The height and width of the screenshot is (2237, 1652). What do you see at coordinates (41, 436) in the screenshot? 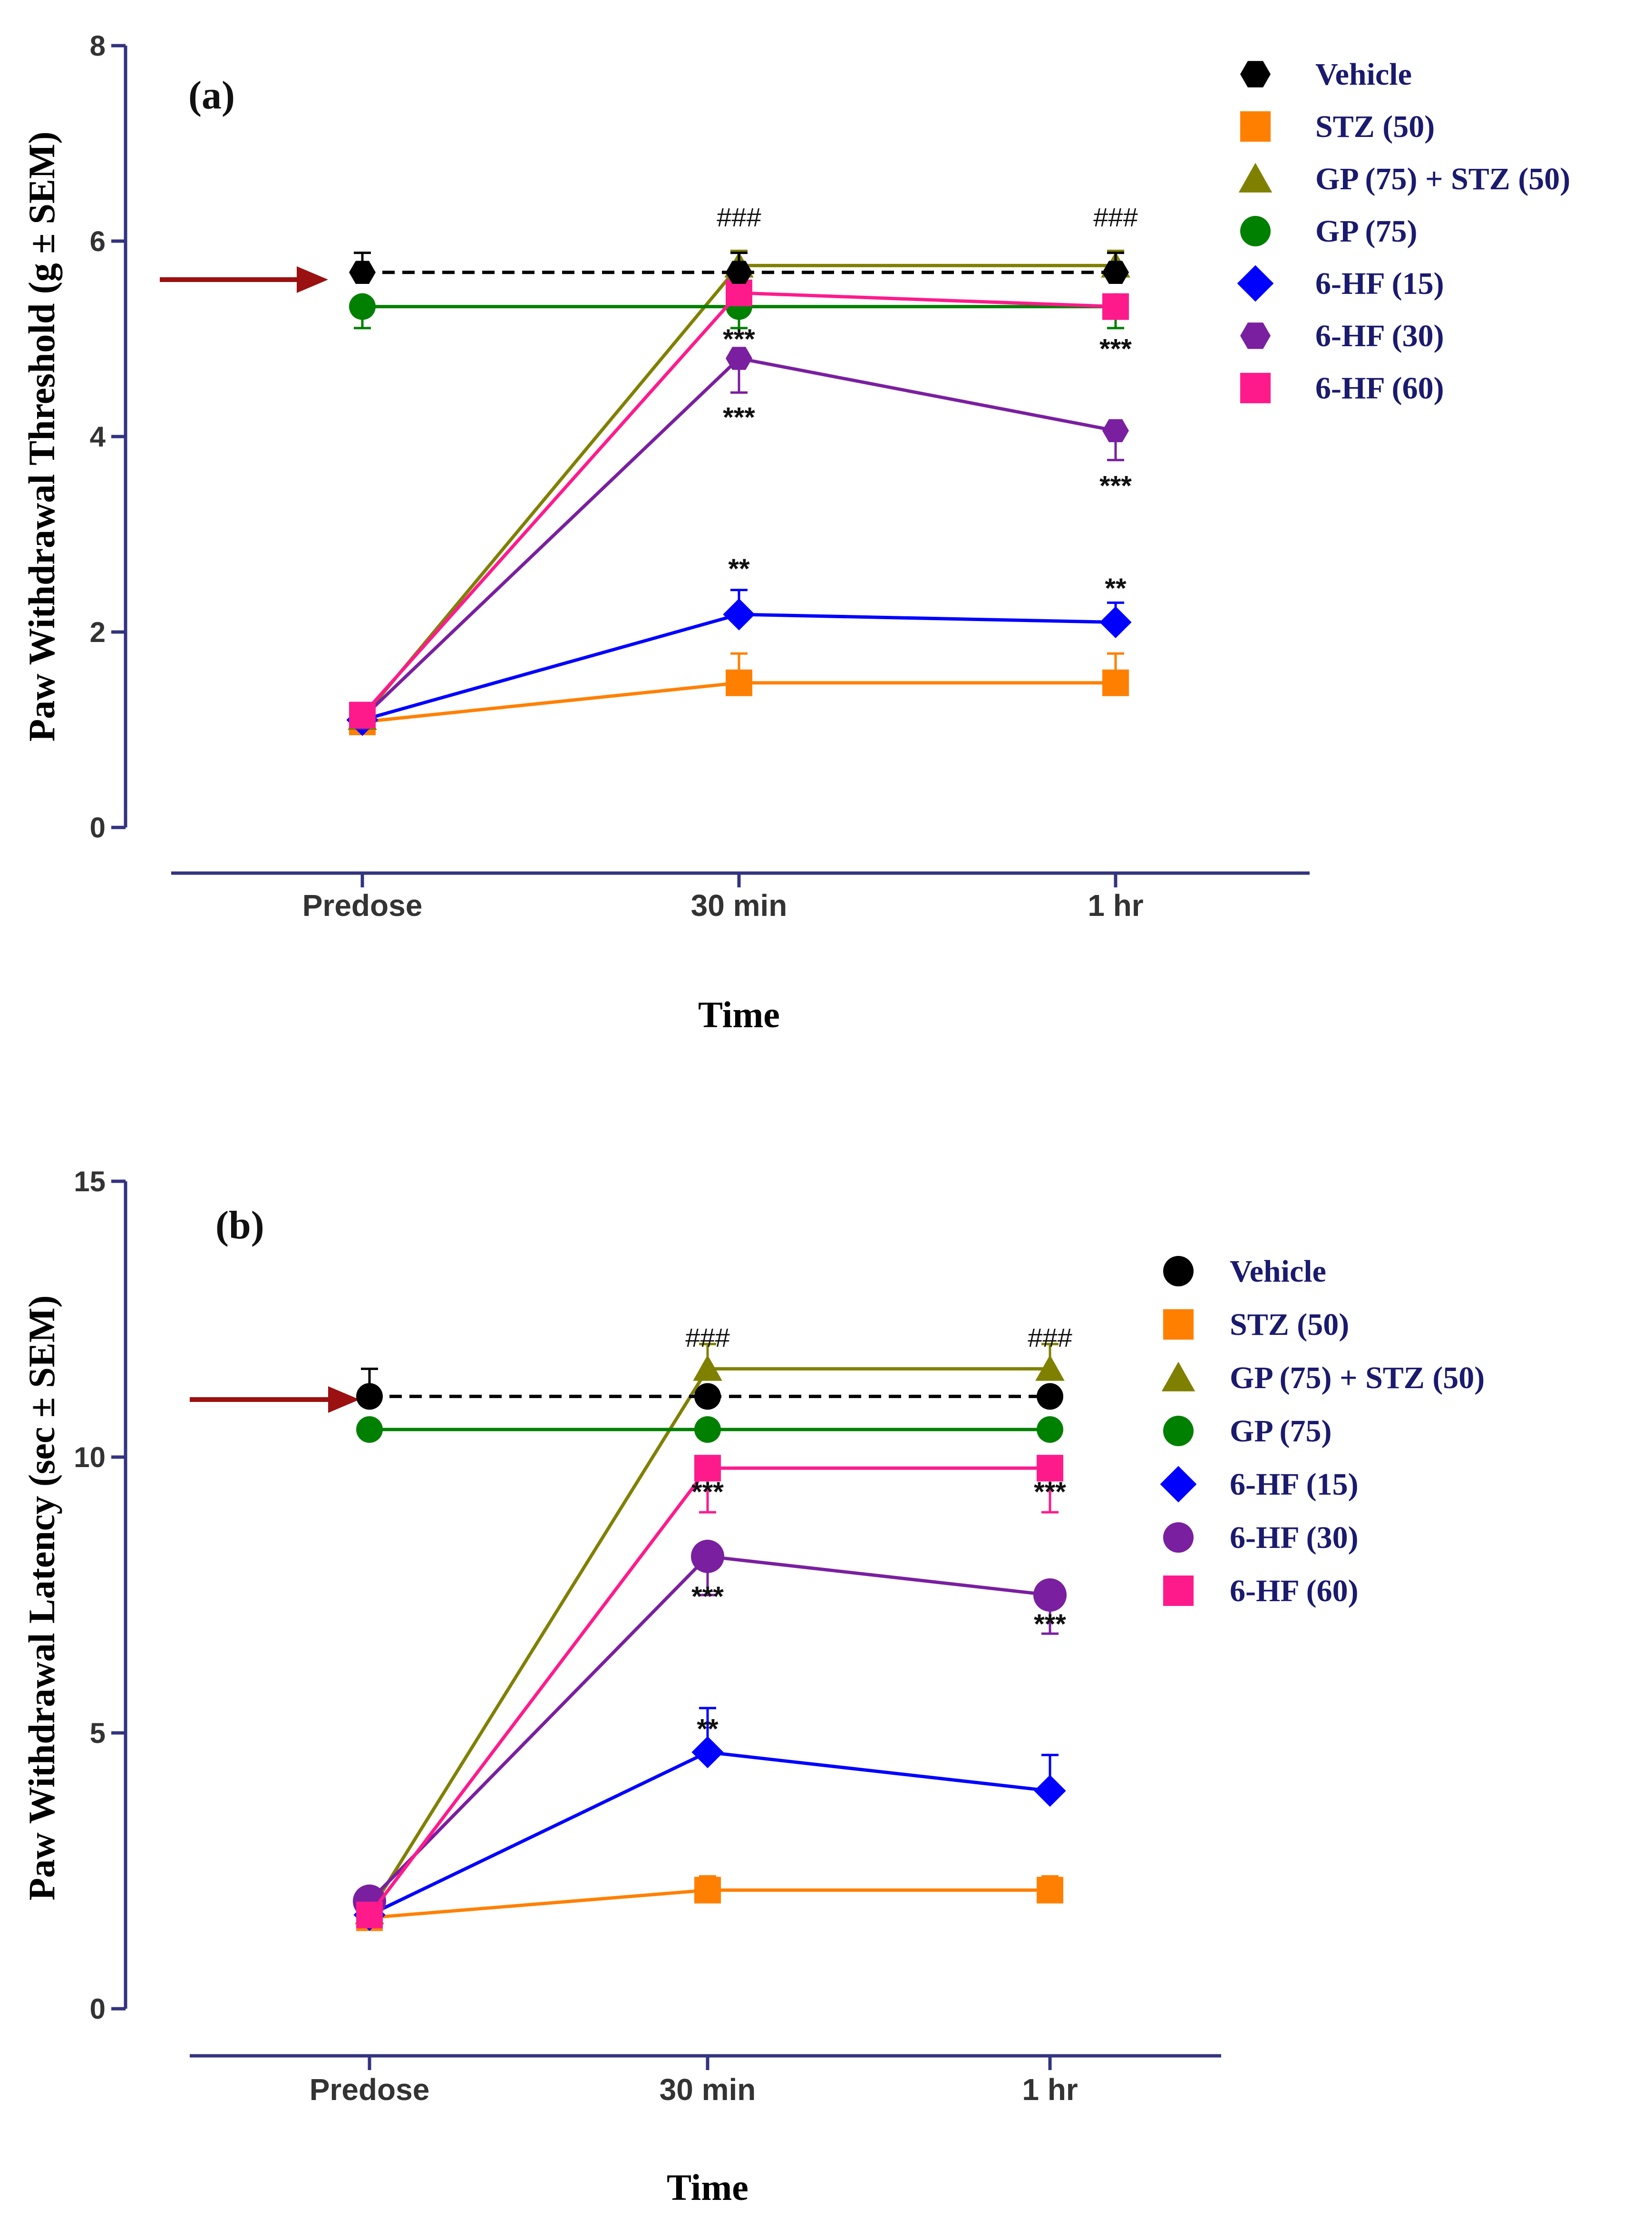
I see `y-axis-label: Paw Withdrawal Threshold (g ± SEM)` at bounding box center [41, 436].